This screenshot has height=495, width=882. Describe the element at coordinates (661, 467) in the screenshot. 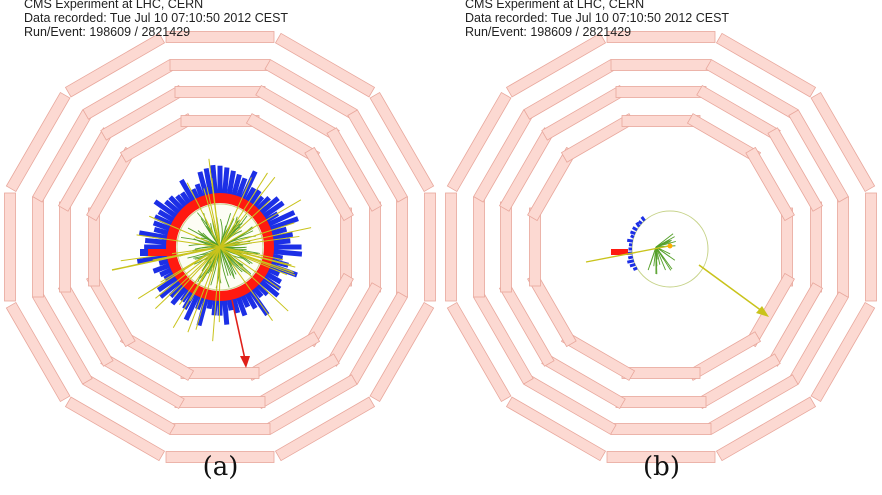

I see `panel-caption-b: (b)` at that location.